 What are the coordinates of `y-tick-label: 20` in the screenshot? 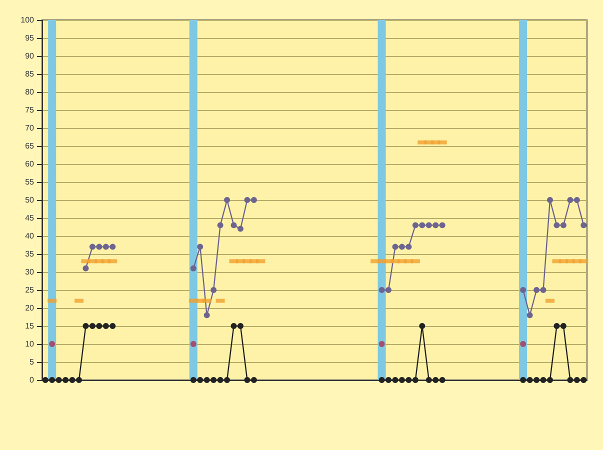 It's located at (30, 308).